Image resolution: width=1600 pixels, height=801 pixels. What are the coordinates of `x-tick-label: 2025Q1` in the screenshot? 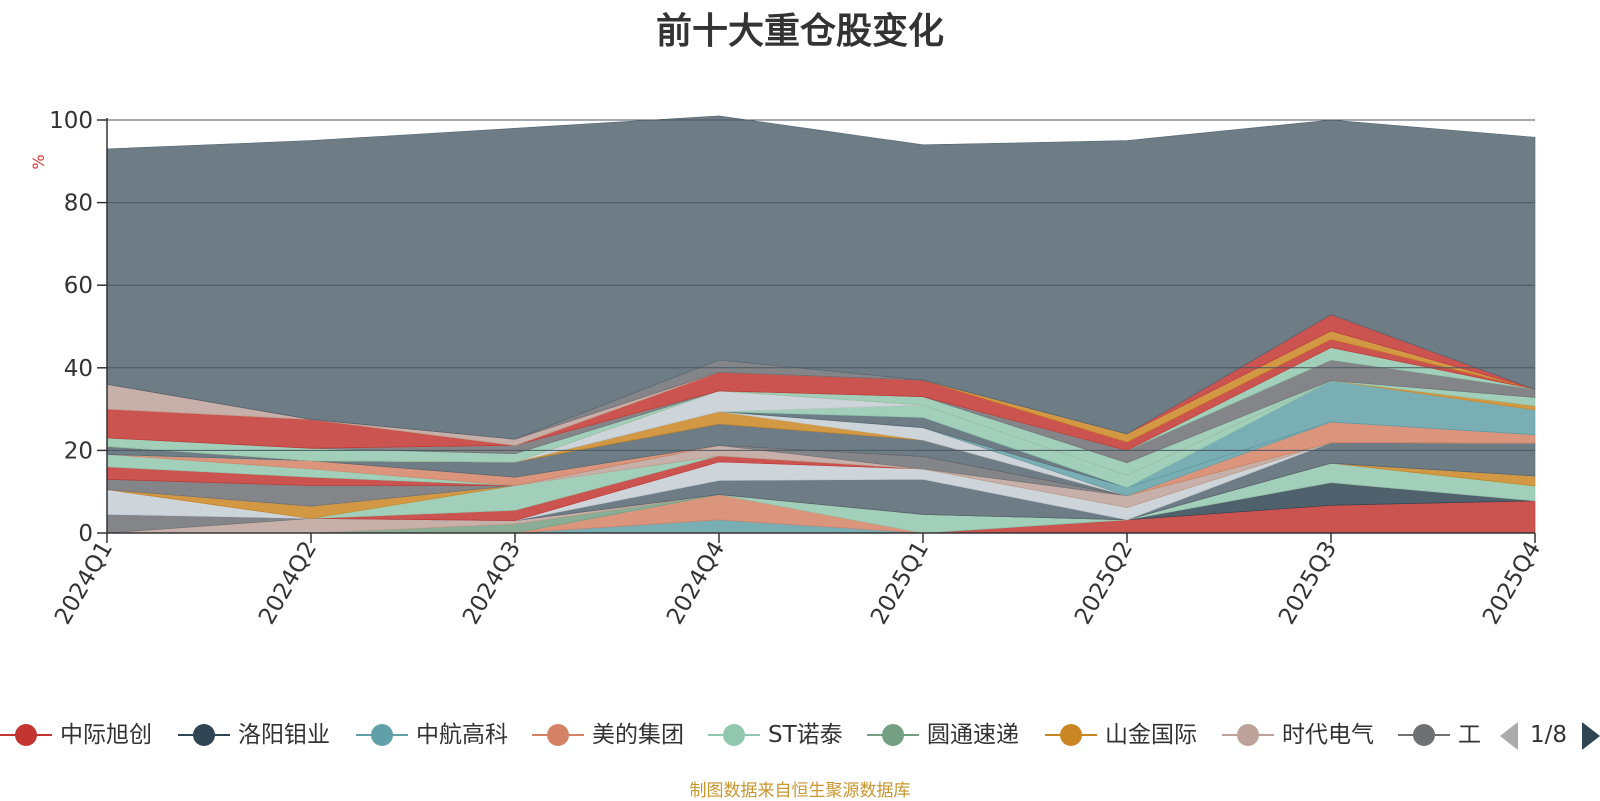 It's located at (900, 583).